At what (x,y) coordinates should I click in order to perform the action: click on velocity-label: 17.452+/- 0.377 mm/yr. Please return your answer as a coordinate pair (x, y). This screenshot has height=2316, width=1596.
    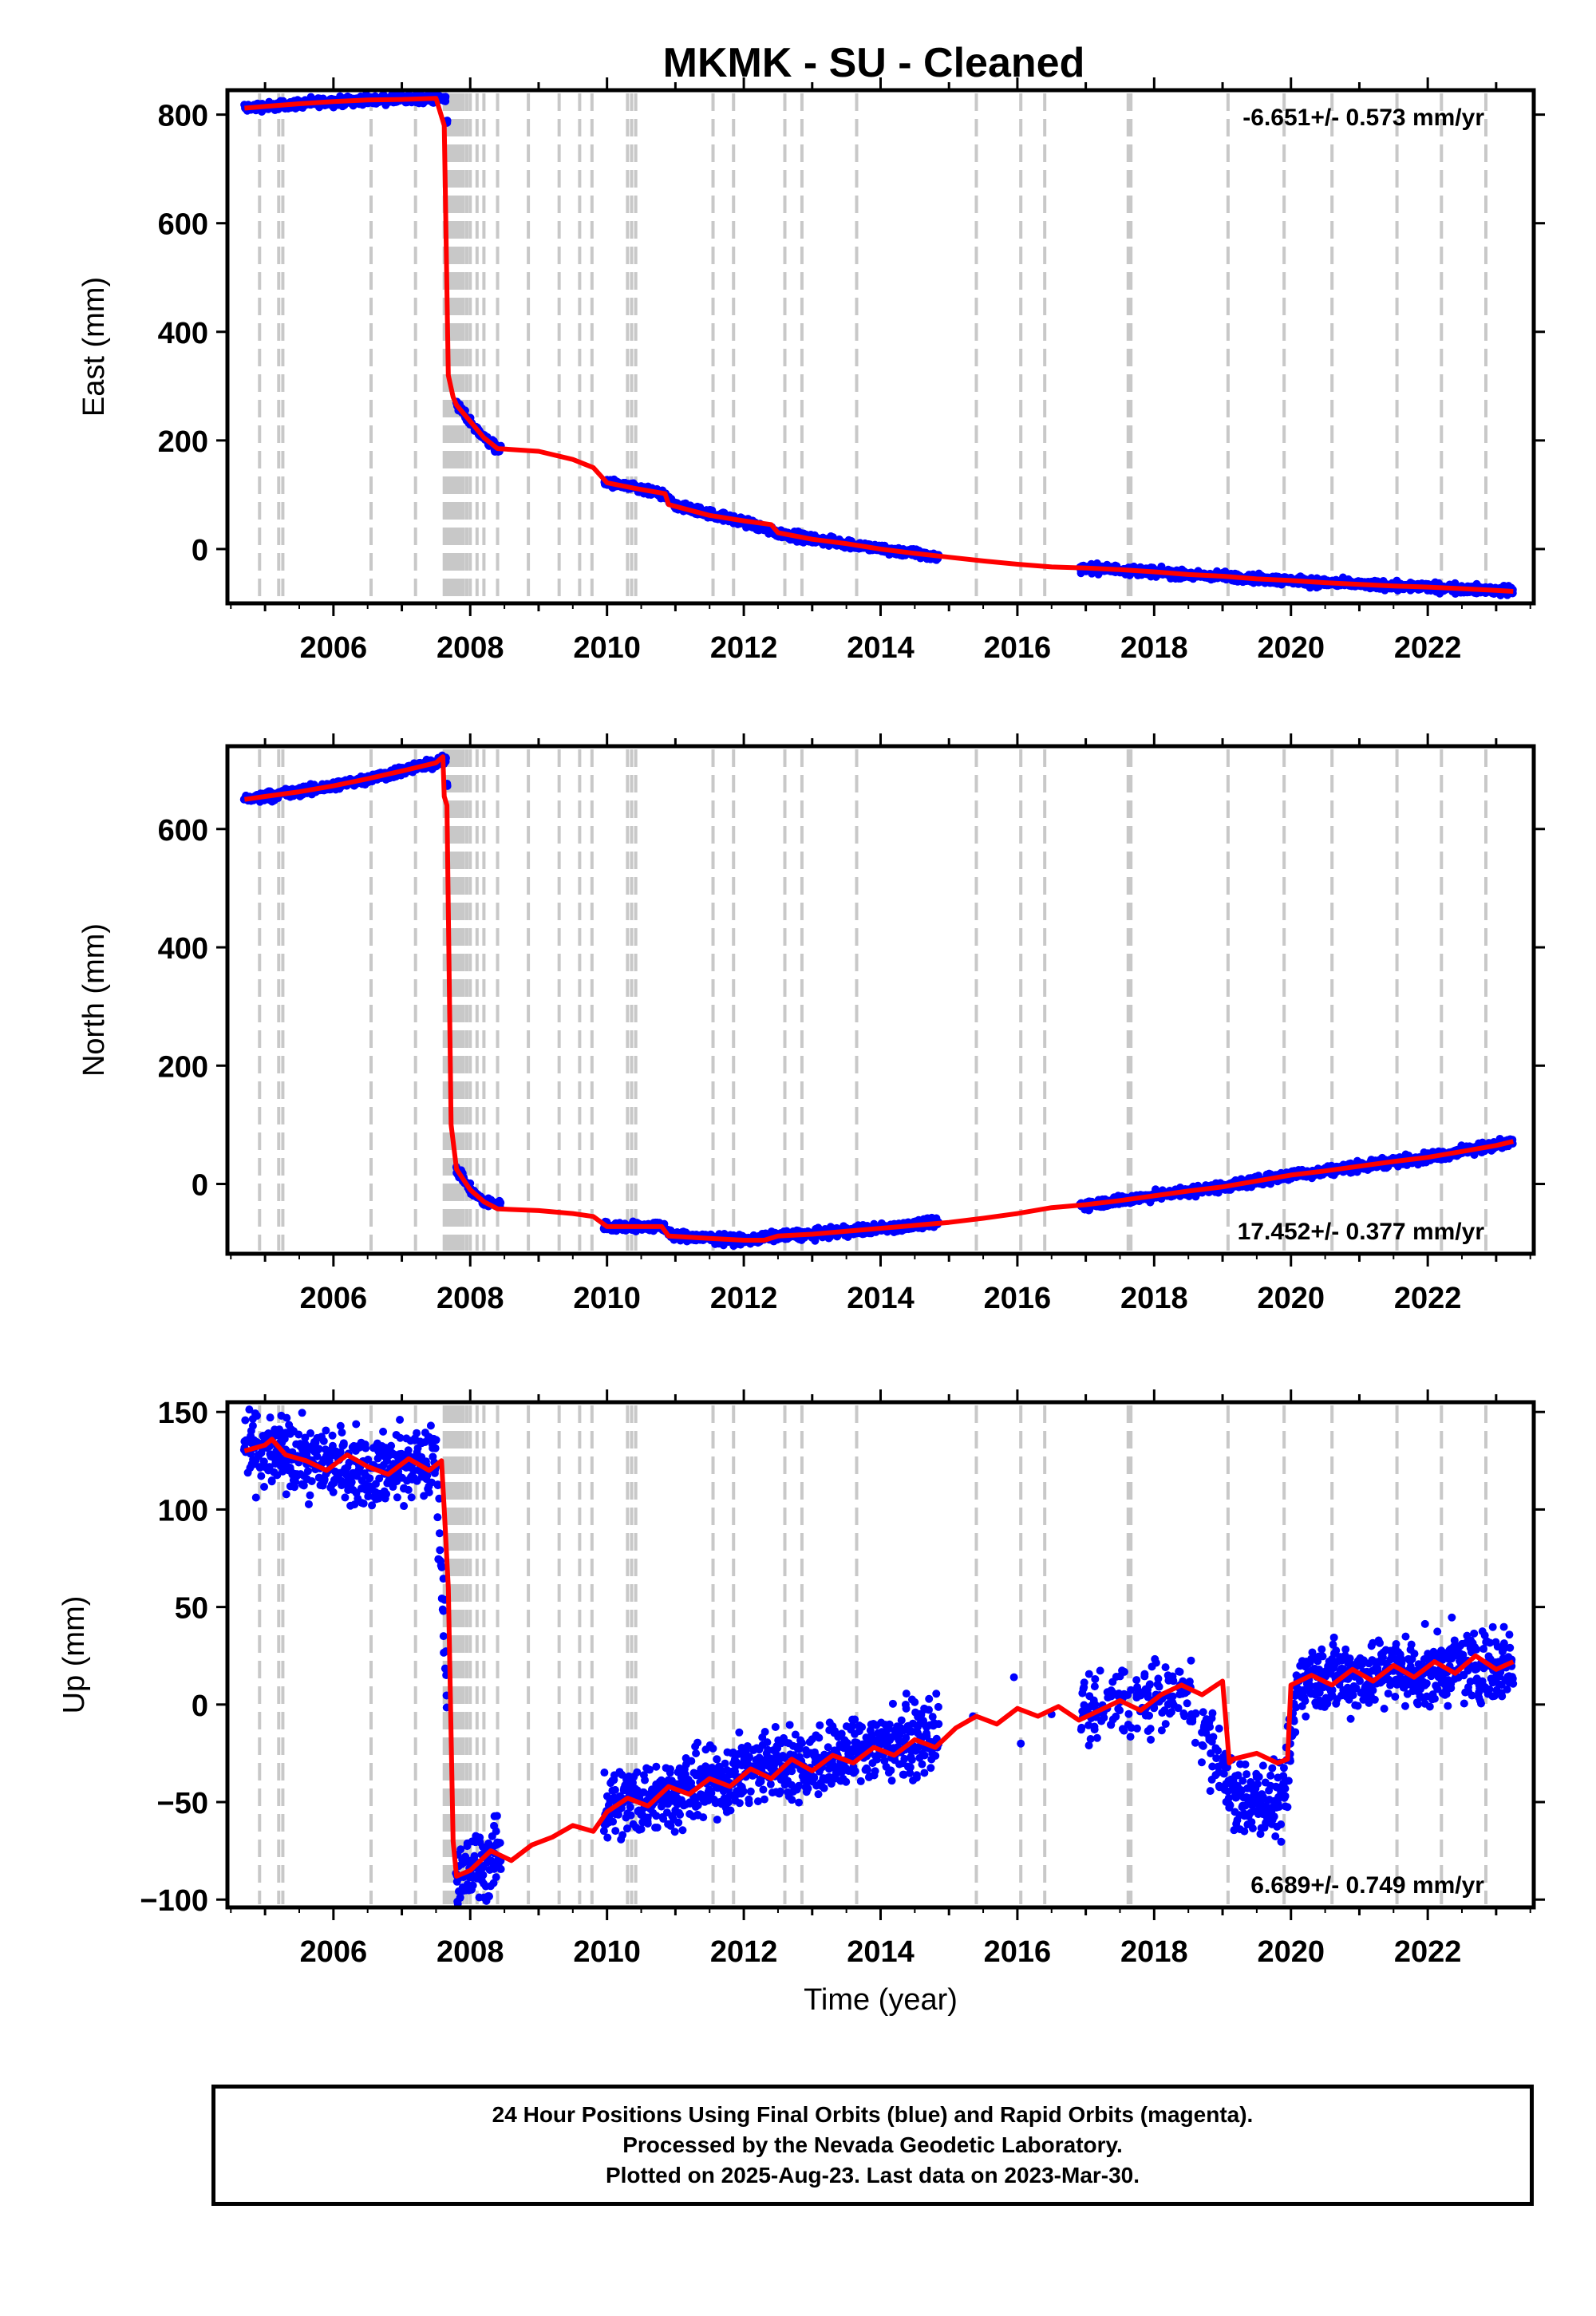
    Looking at the image, I should click on (1361, 1232).